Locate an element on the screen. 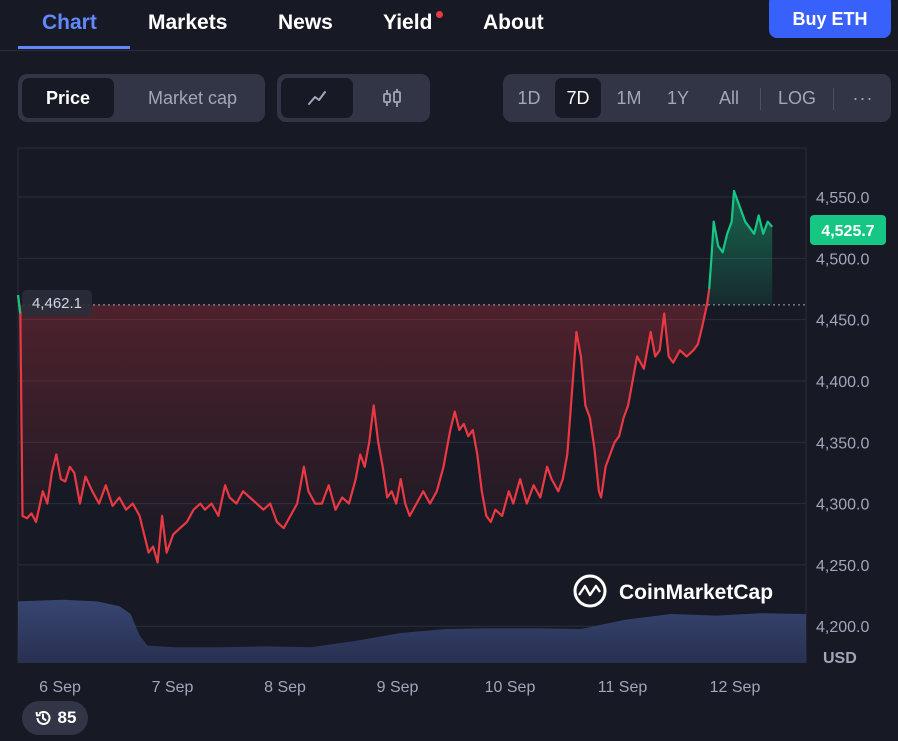 The image size is (898, 741). range-7d-button: 7D is located at coordinates (578, 98).